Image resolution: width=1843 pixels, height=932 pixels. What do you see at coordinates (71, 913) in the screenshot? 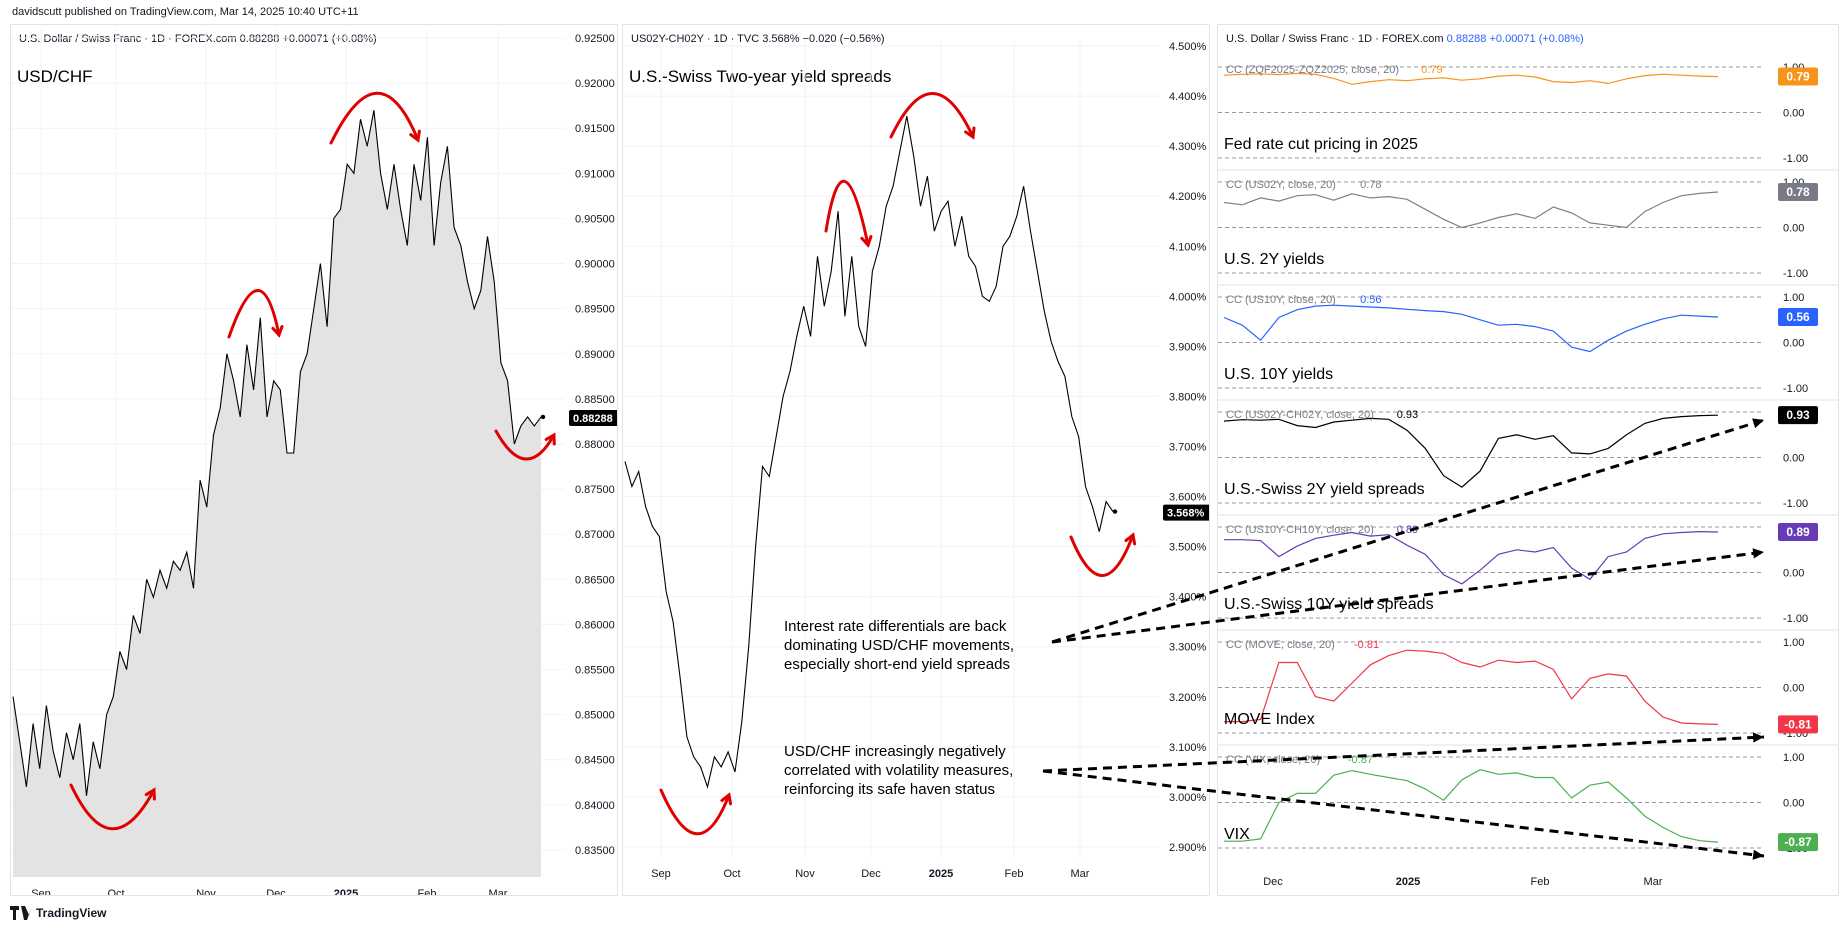
I see `footer-brand: TradingView` at bounding box center [71, 913].